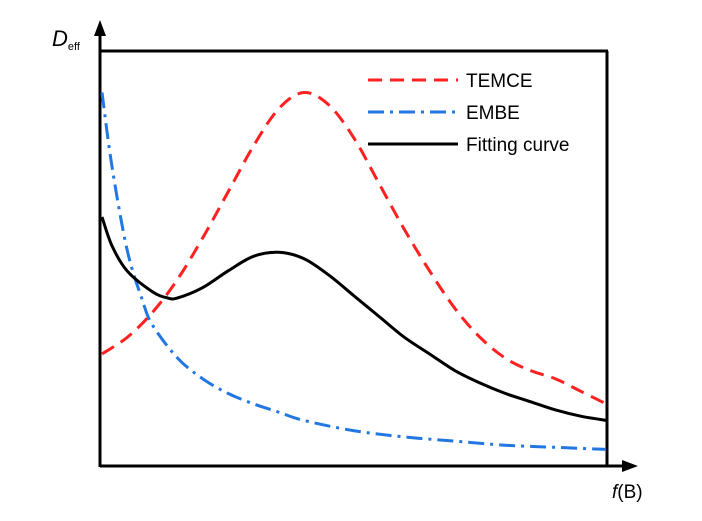 This screenshot has height=521, width=702. I want to click on legend: TEMCE EMBE Fitting curve, so click(468, 113).